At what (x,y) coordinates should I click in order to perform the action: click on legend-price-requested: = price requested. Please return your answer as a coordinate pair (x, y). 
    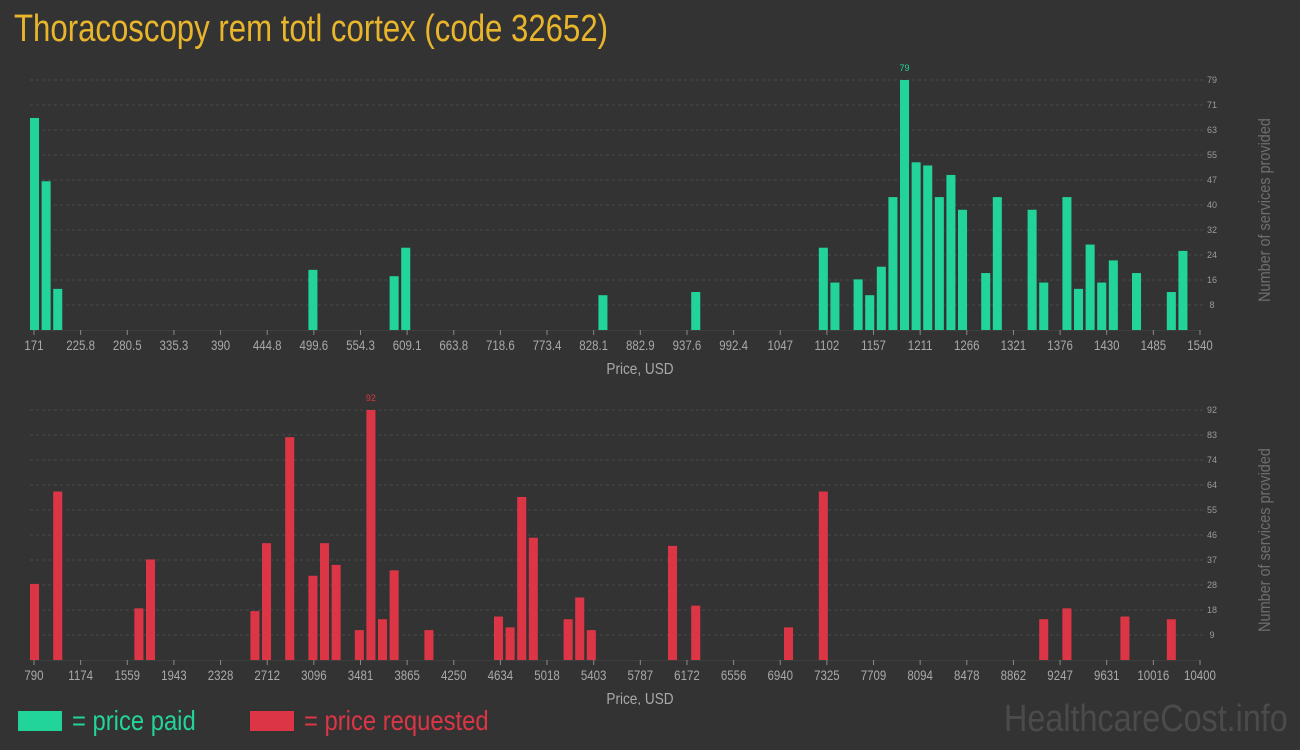
    Looking at the image, I should click on (385, 721).